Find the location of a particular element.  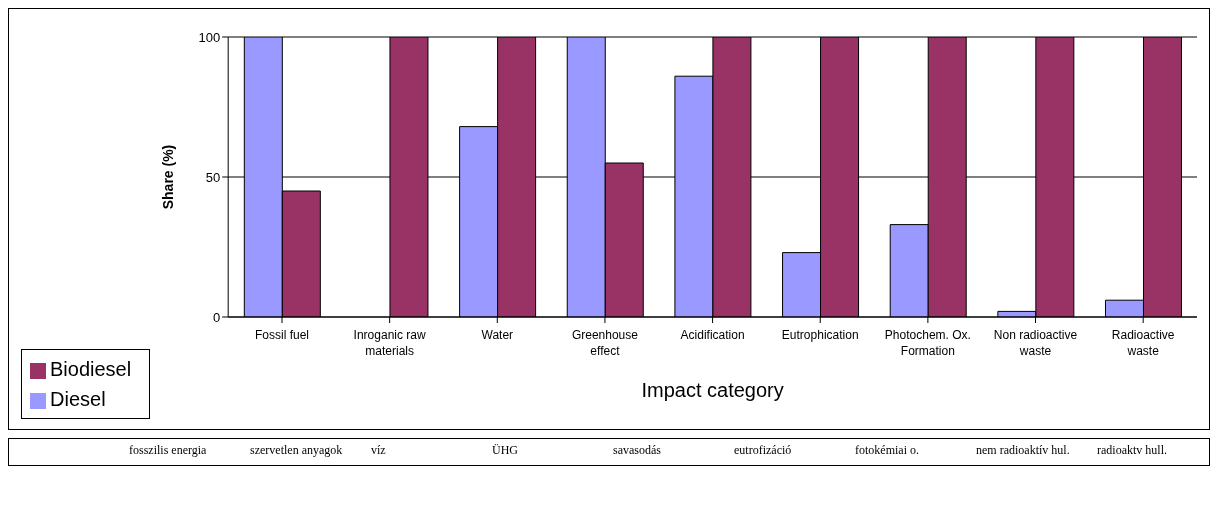

legend-label: Diesel is located at coordinates (78, 399).